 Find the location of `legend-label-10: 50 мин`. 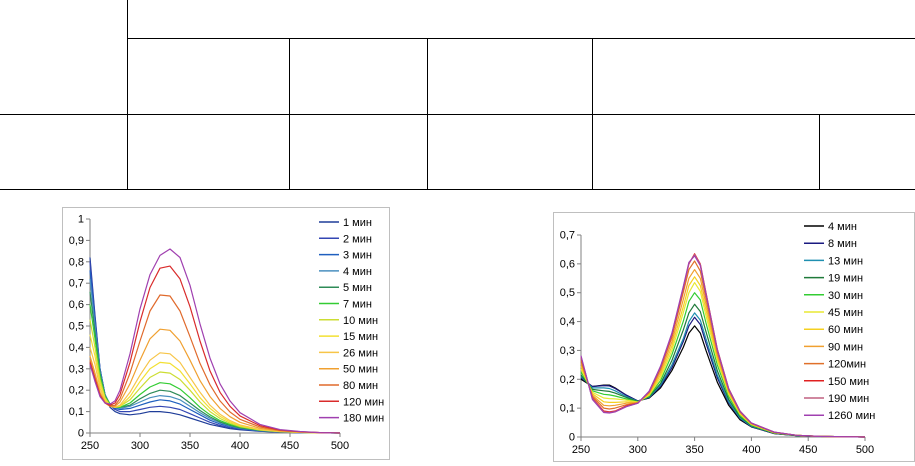

legend-label-10: 50 мин is located at coordinates (360, 370).